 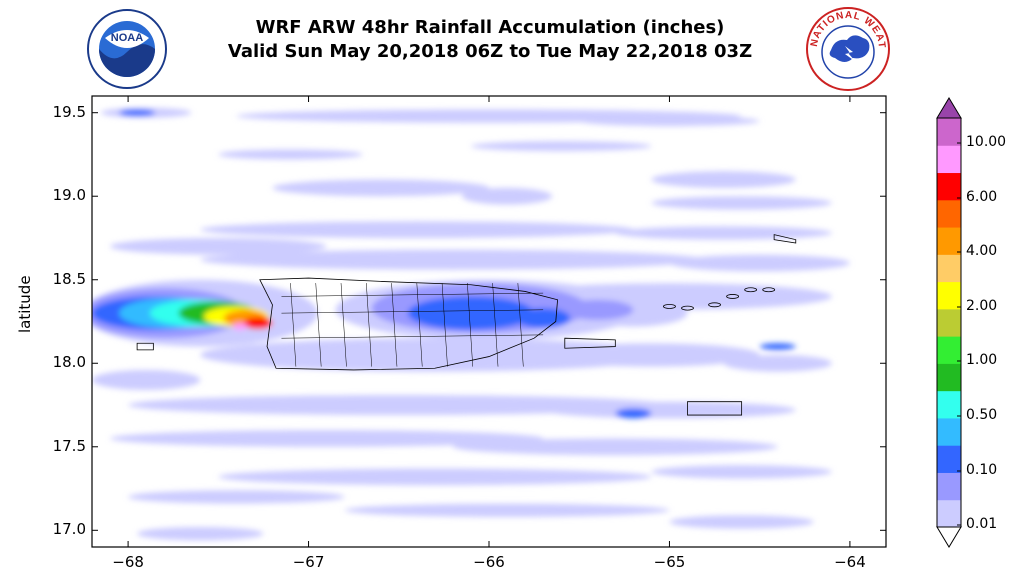 I want to click on colorbar-label: 1.00, so click(x=982, y=360).